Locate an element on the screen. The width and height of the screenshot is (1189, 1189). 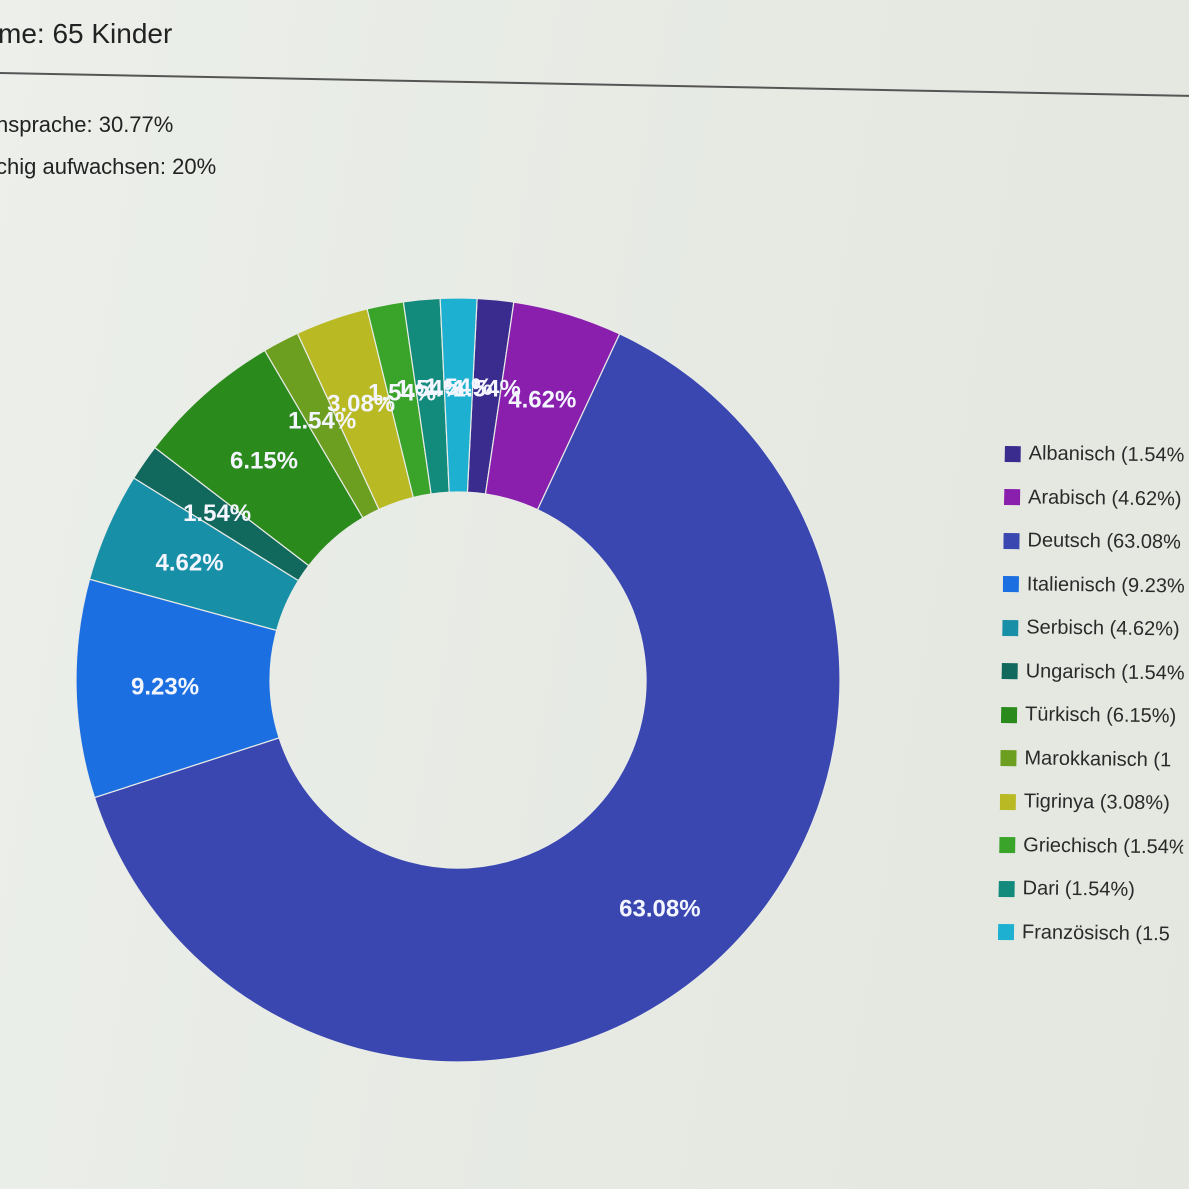
legend-label: Serbisch (4.62%) is located at coordinates (1103, 628).